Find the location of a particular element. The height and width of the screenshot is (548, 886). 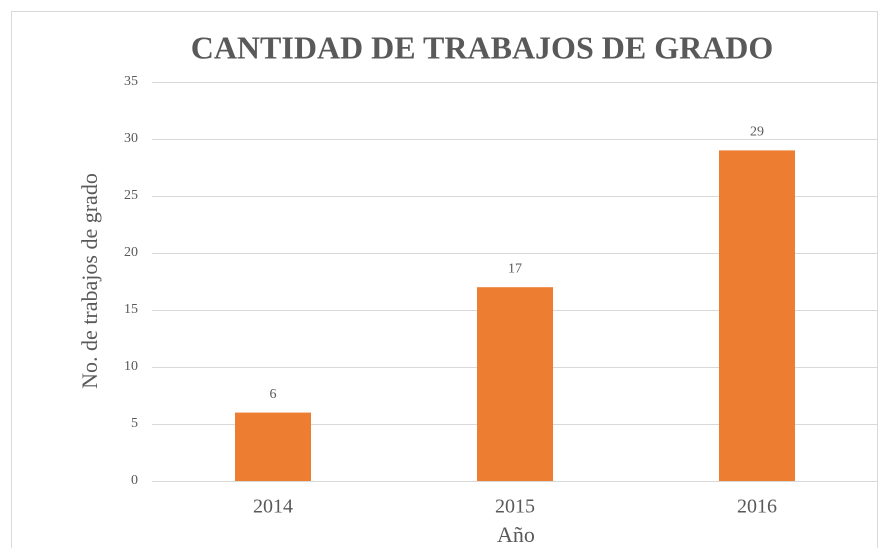

y-tick-label: 30 is located at coordinates (131, 138).